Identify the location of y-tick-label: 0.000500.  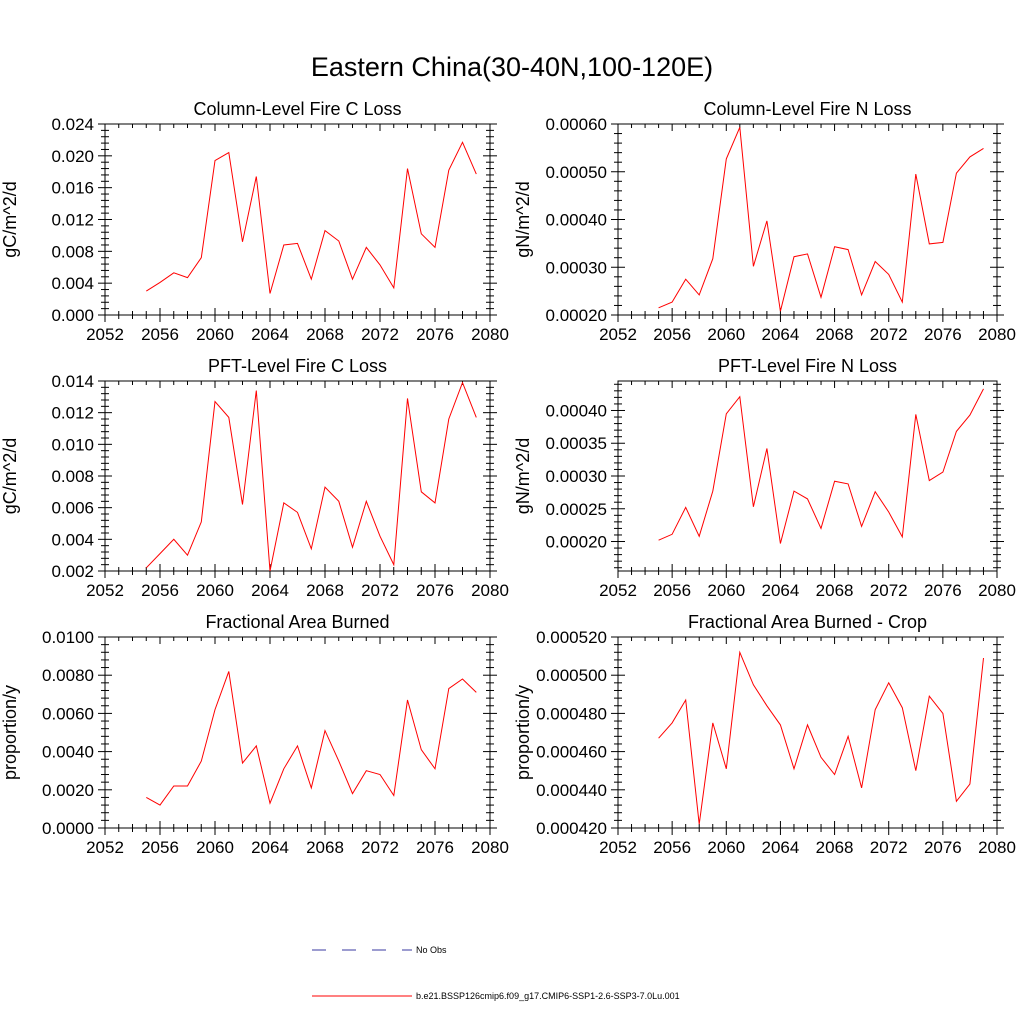
(571, 675).